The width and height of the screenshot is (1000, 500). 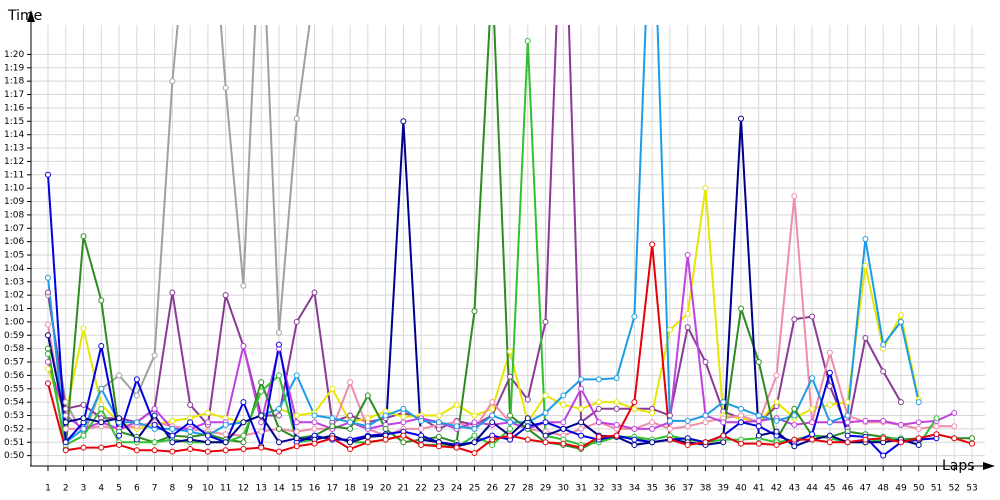 What do you see at coordinates (954, 489) in the screenshot?
I see `x-tick-label: 52` at bounding box center [954, 489].